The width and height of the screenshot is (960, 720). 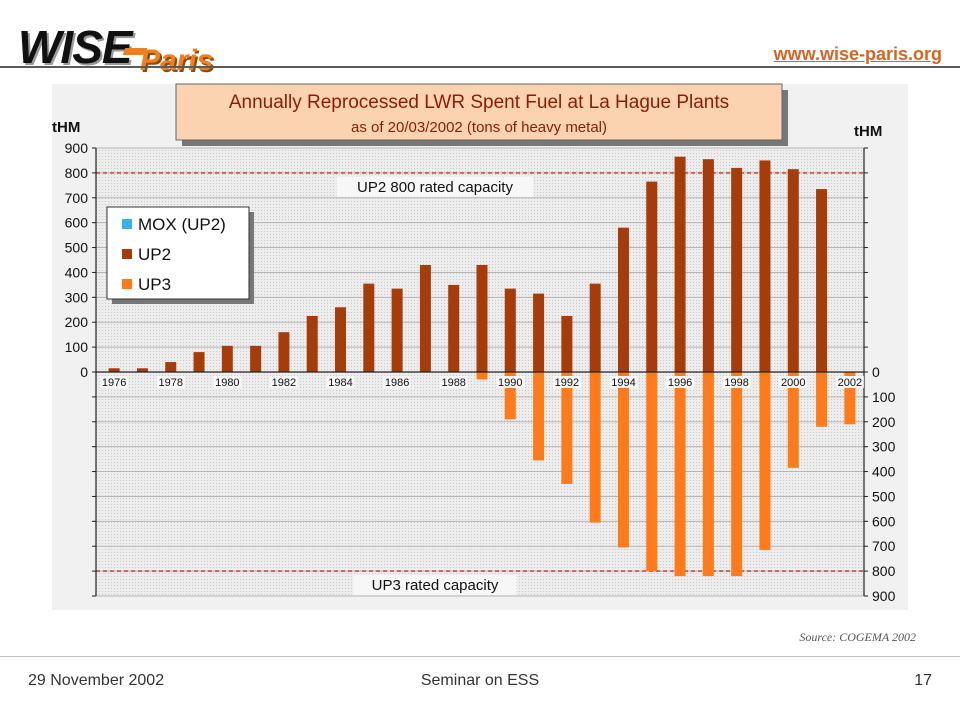 I want to click on x-tick-label: 1994, so click(x=623, y=383).